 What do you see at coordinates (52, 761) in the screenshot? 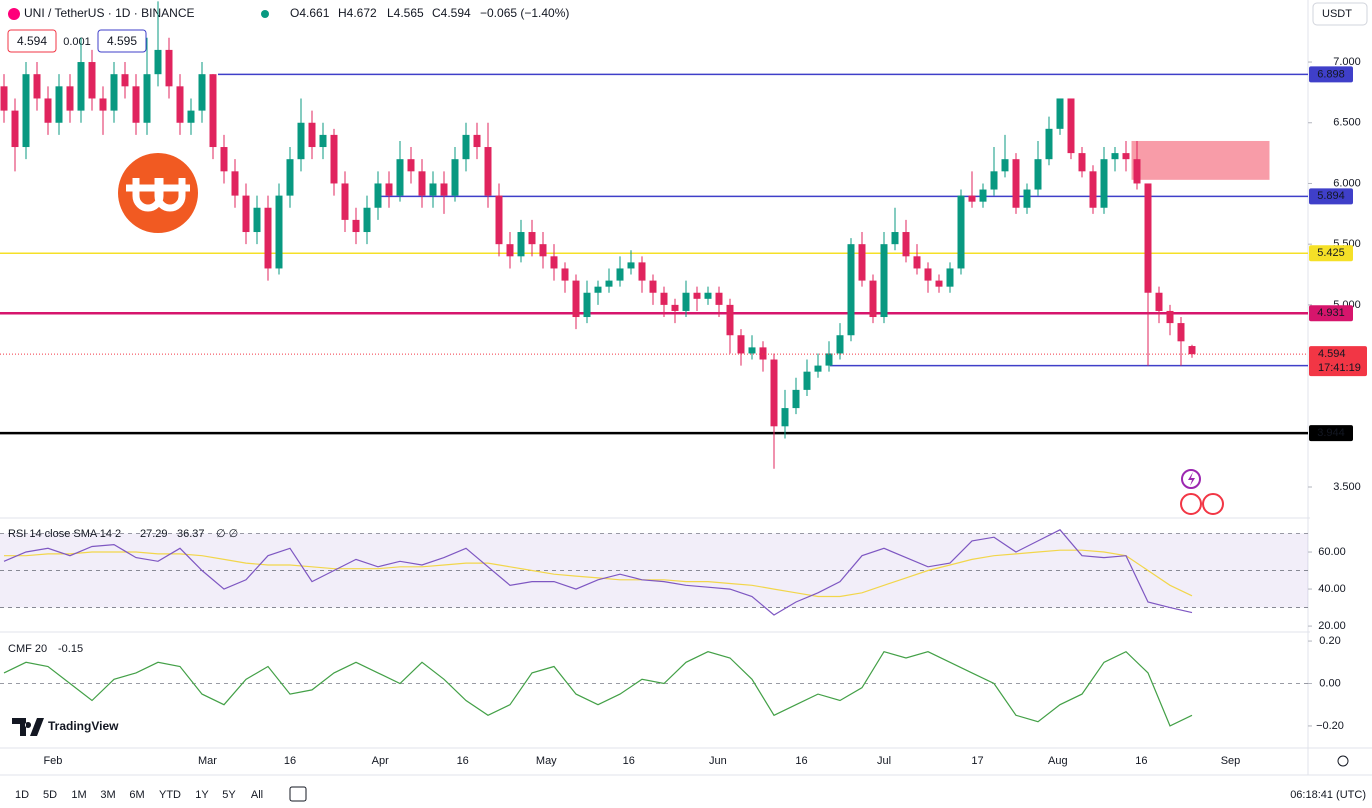
I see `x-tick-label: Feb` at bounding box center [52, 761].